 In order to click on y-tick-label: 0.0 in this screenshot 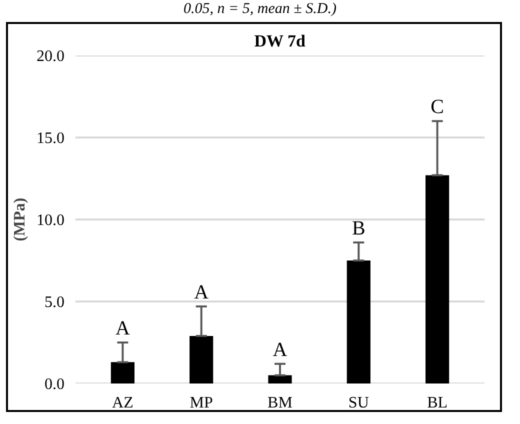, I will do `click(54, 384)`.